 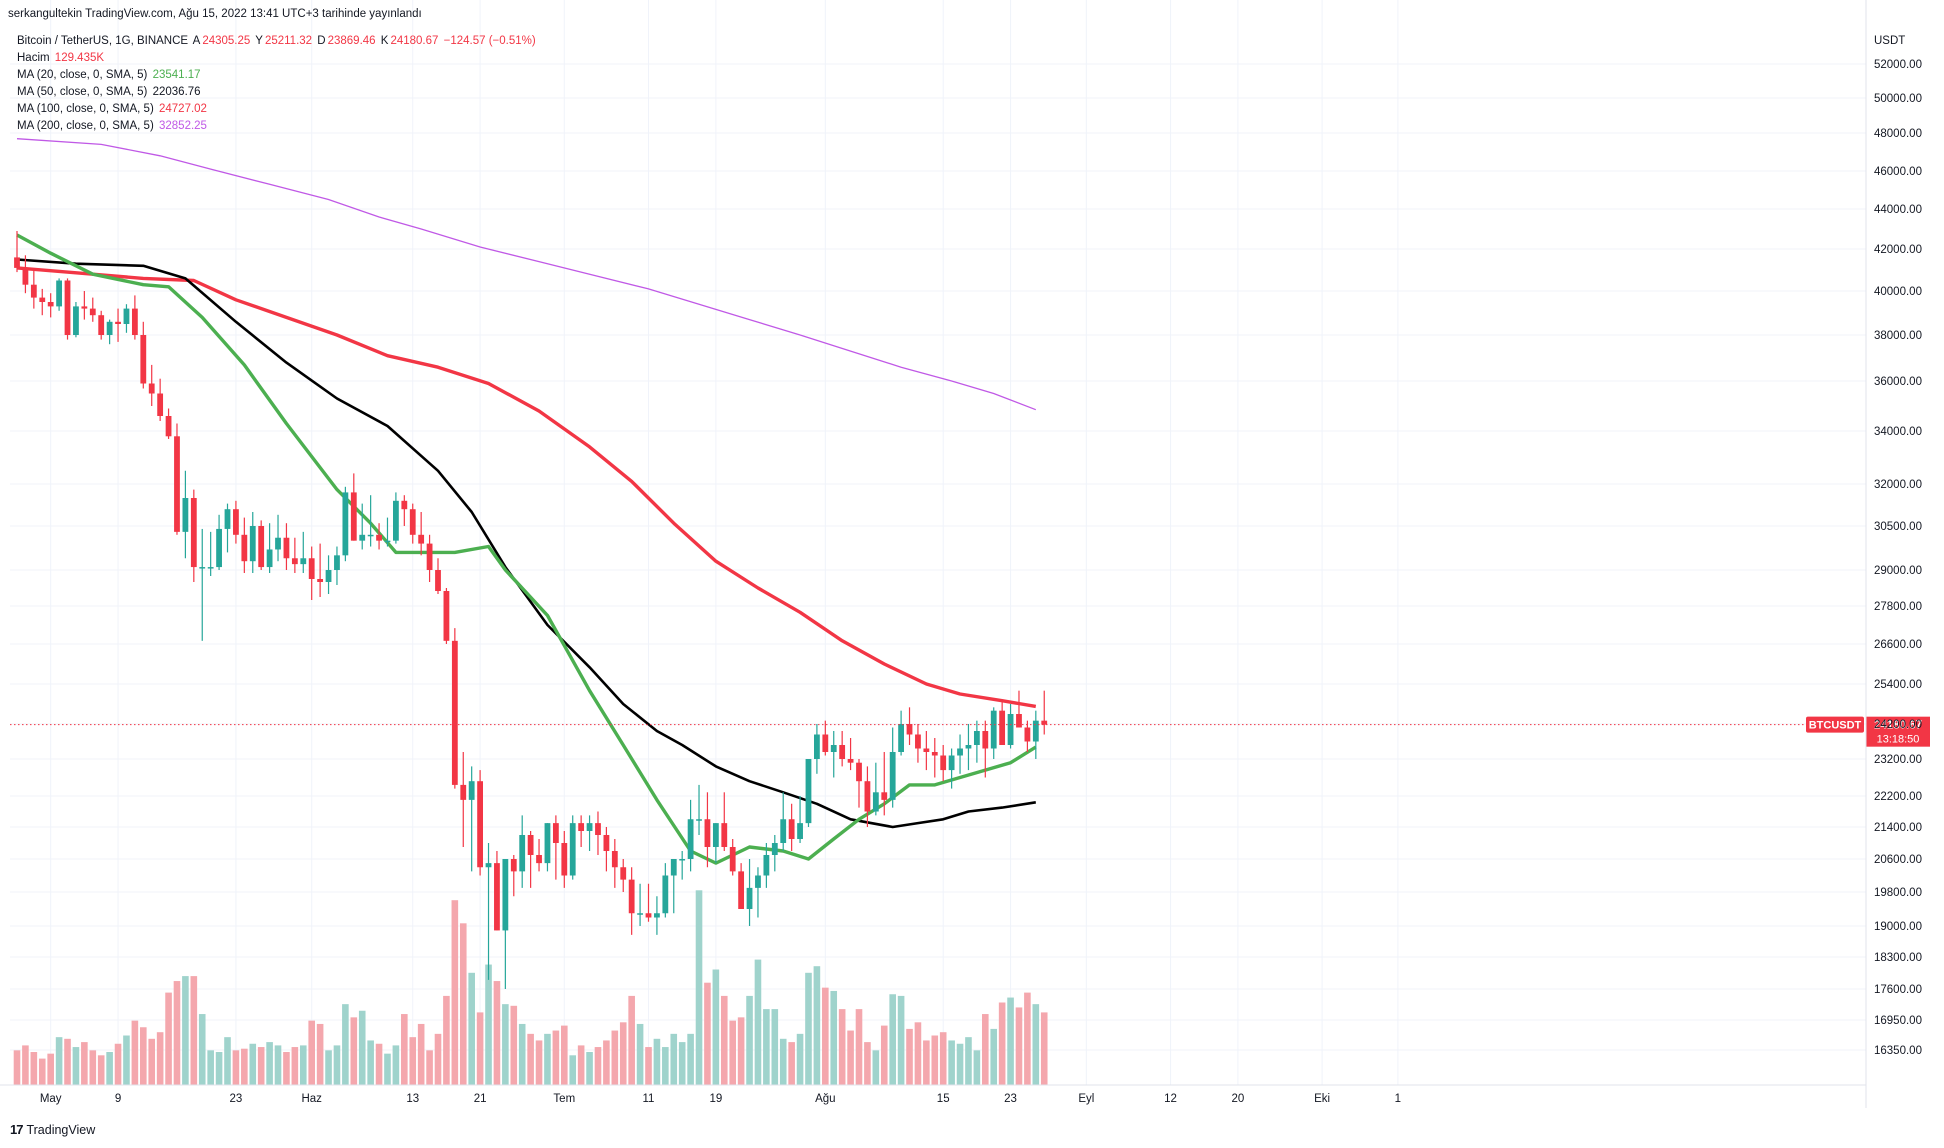 I want to click on time-tick-label: 23, so click(x=1010, y=1099).